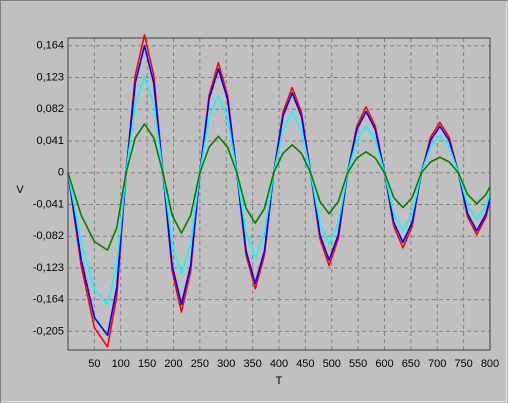 The width and height of the screenshot is (508, 403). What do you see at coordinates (463, 364) in the screenshot?
I see `x-tick-label: 750` at bounding box center [463, 364].